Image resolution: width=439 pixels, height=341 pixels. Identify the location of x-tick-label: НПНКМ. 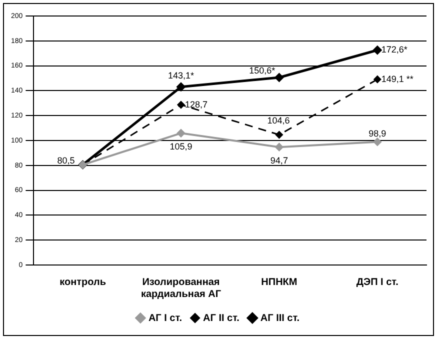
(279, 282).